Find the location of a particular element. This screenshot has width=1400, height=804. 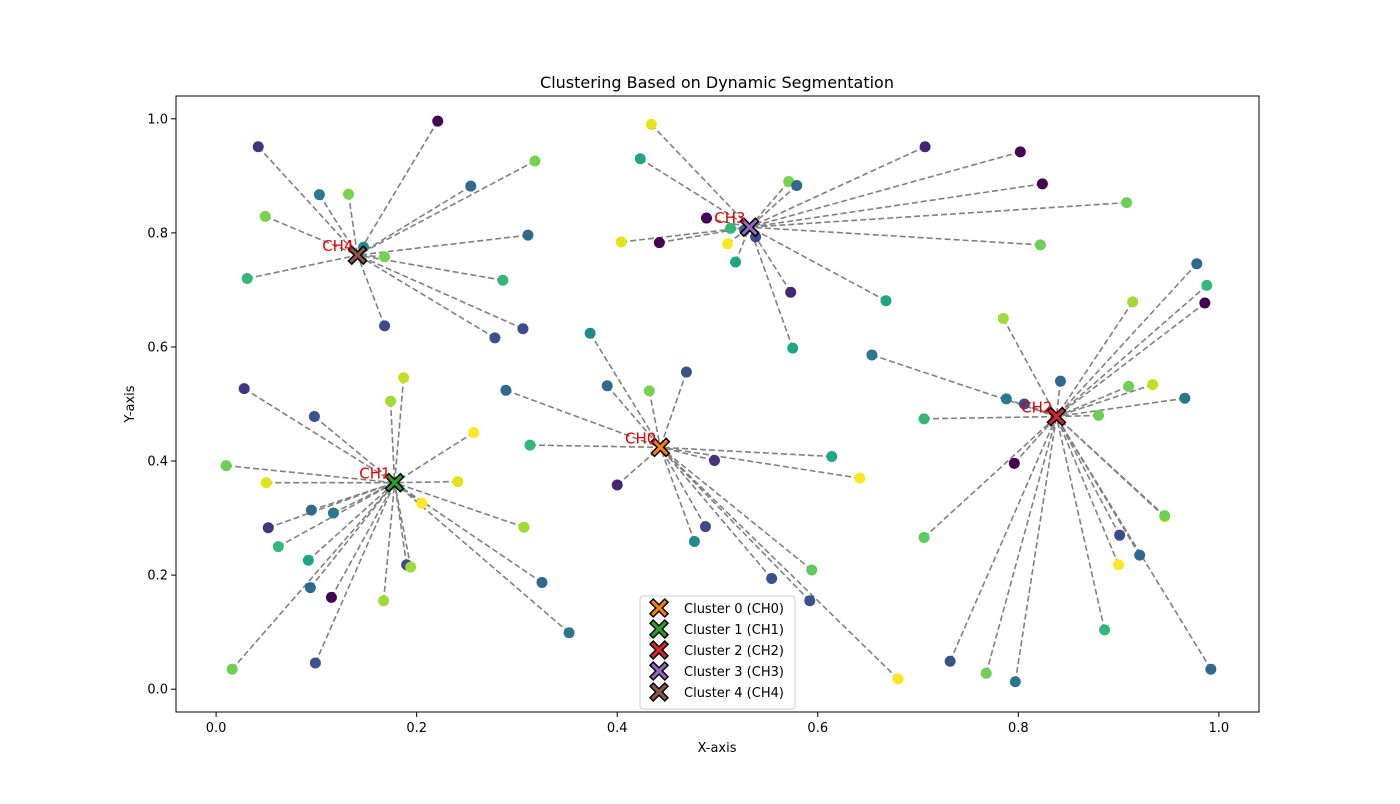

x-axis-ticks: 0.0 0.2 0.4 0.6 0.8 1.0 is located at coordinates (717, 724).